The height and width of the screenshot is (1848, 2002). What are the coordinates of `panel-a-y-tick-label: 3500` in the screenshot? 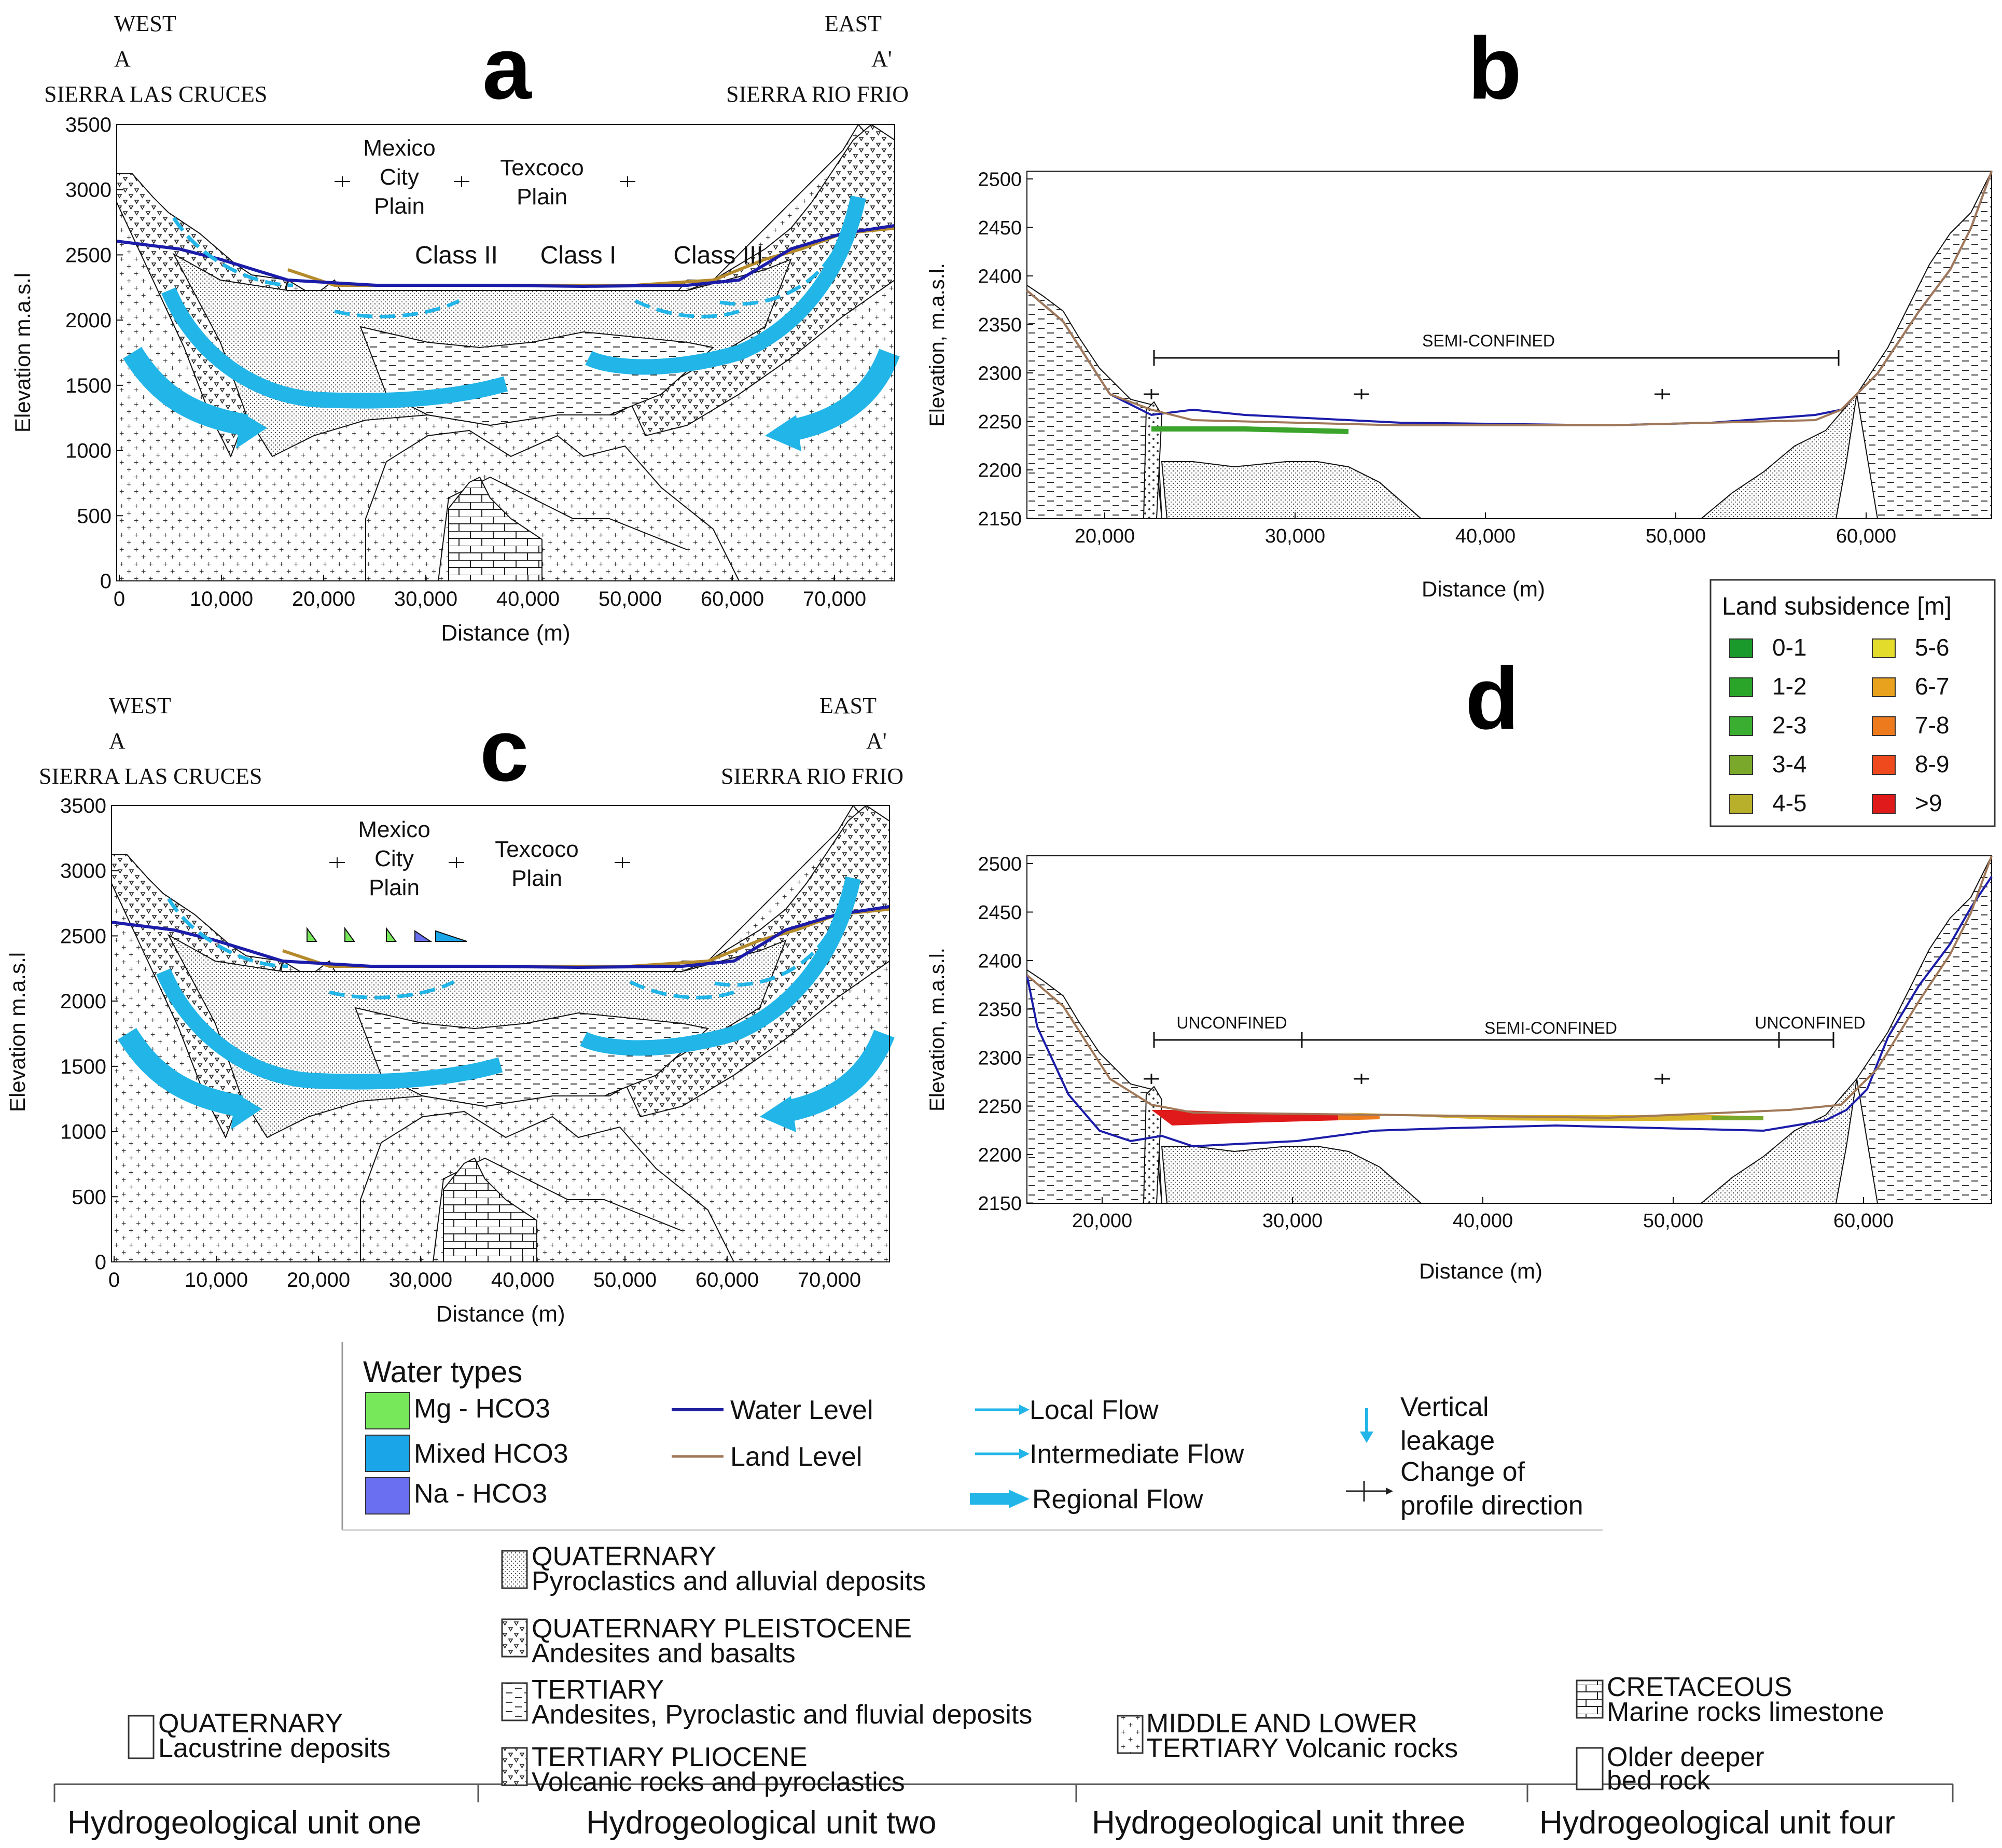 It's located at (88, 125).